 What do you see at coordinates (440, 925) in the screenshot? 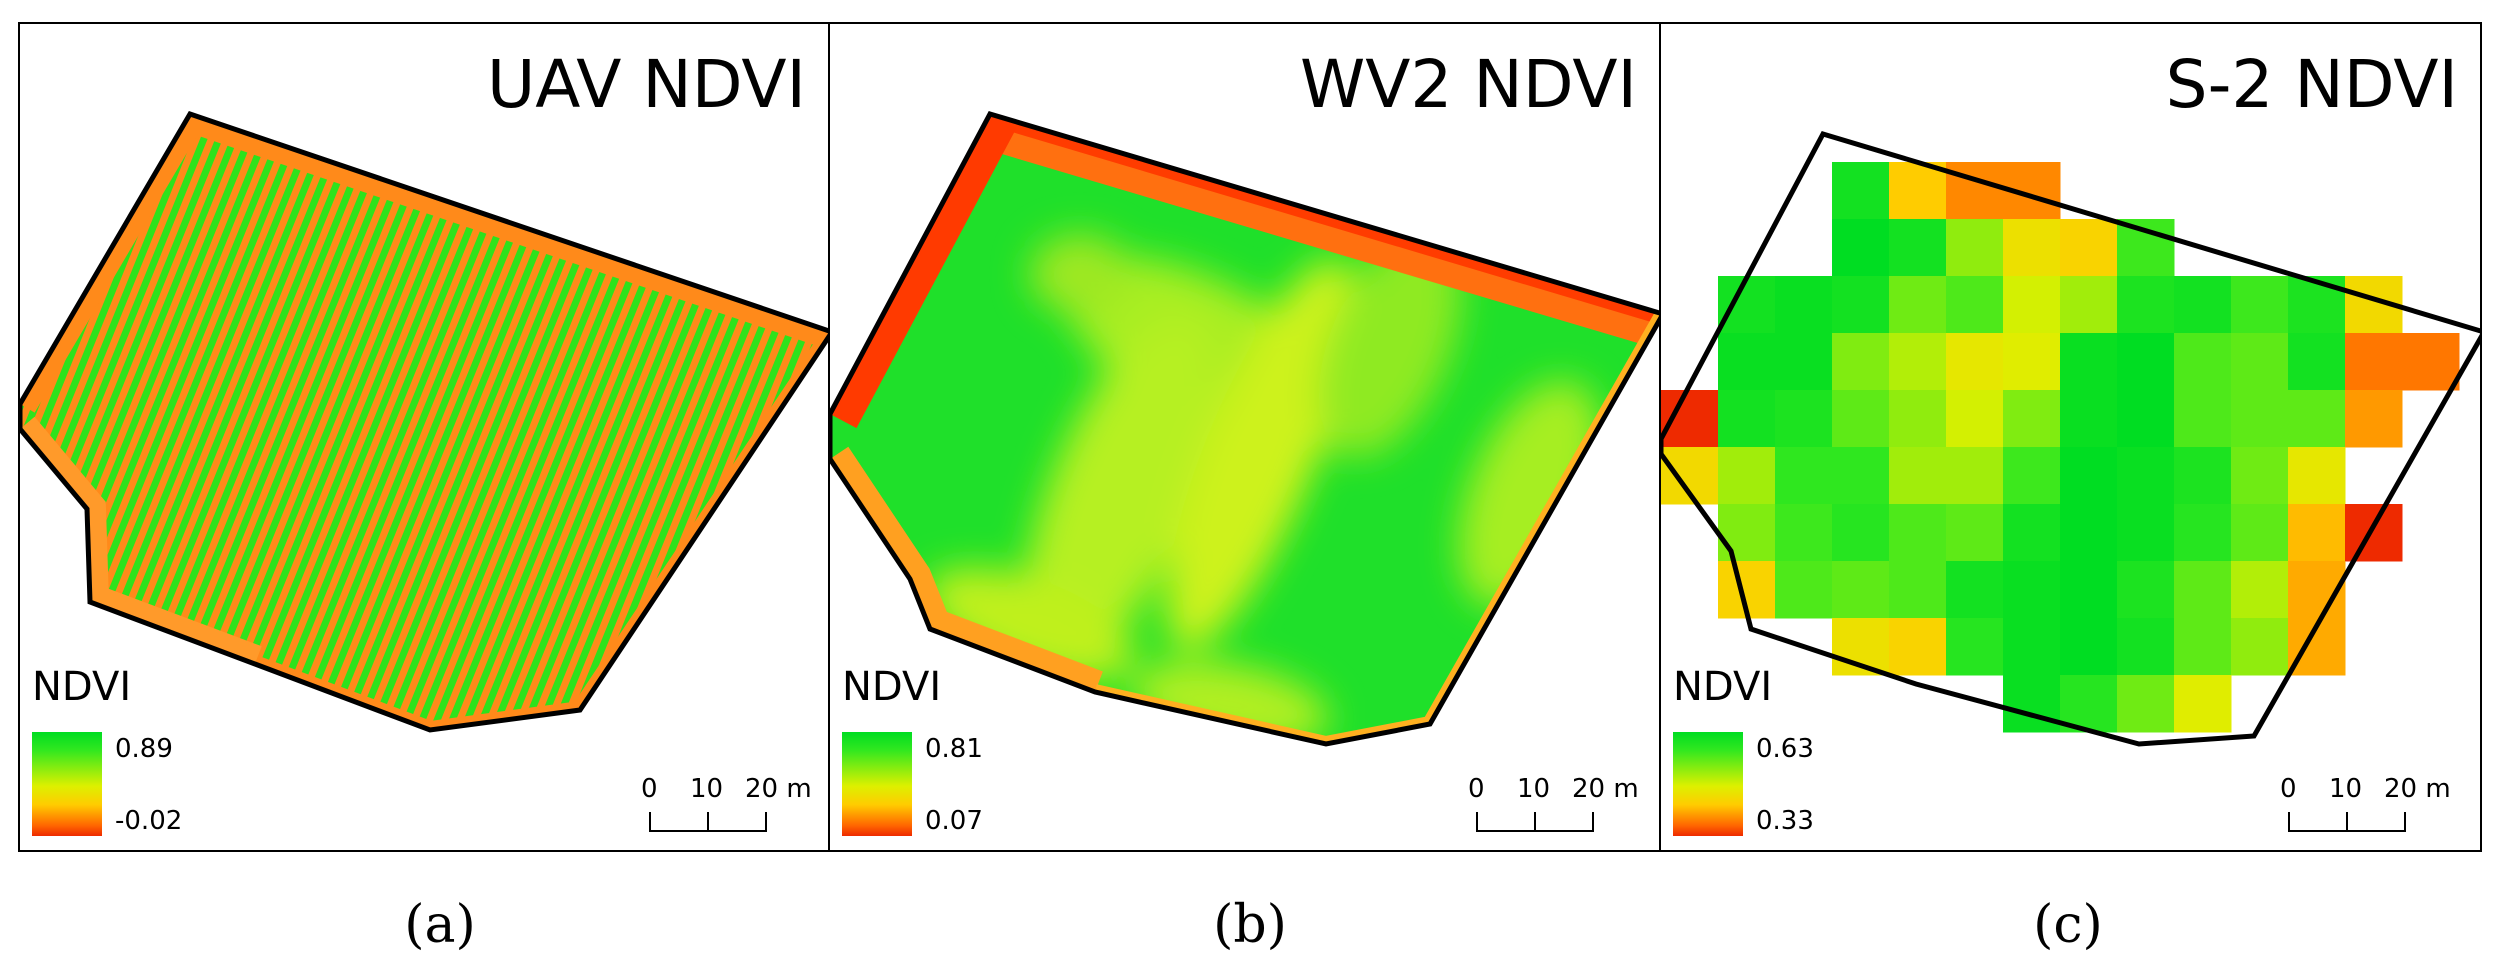
I see `caption-a: (a)` at bounding box center [440, 925].